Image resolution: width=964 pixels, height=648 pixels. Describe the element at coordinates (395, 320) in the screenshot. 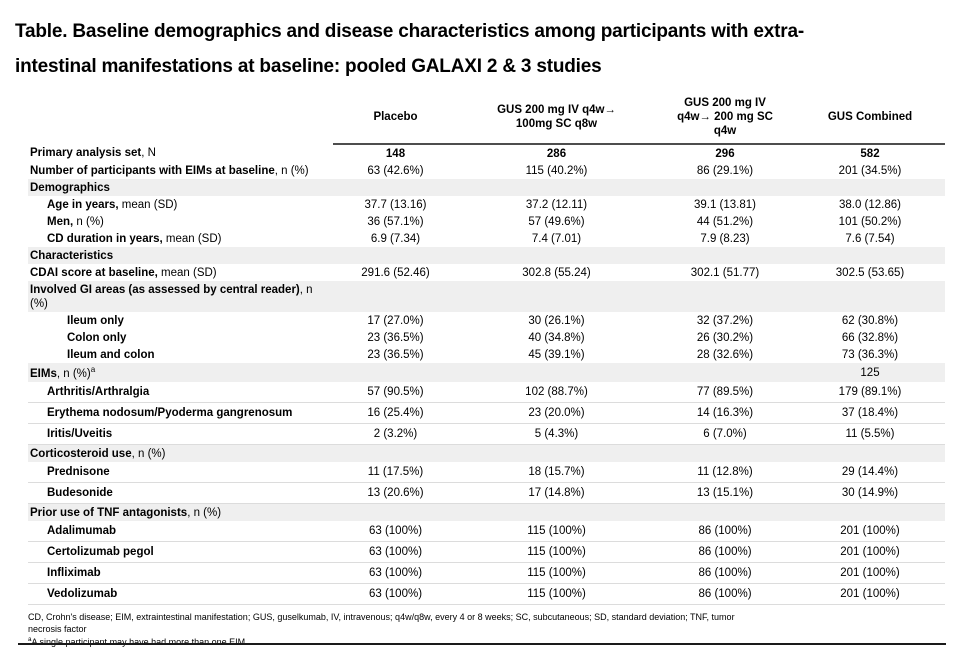

I see `cell-value: 17 (27.0%)` at that location.